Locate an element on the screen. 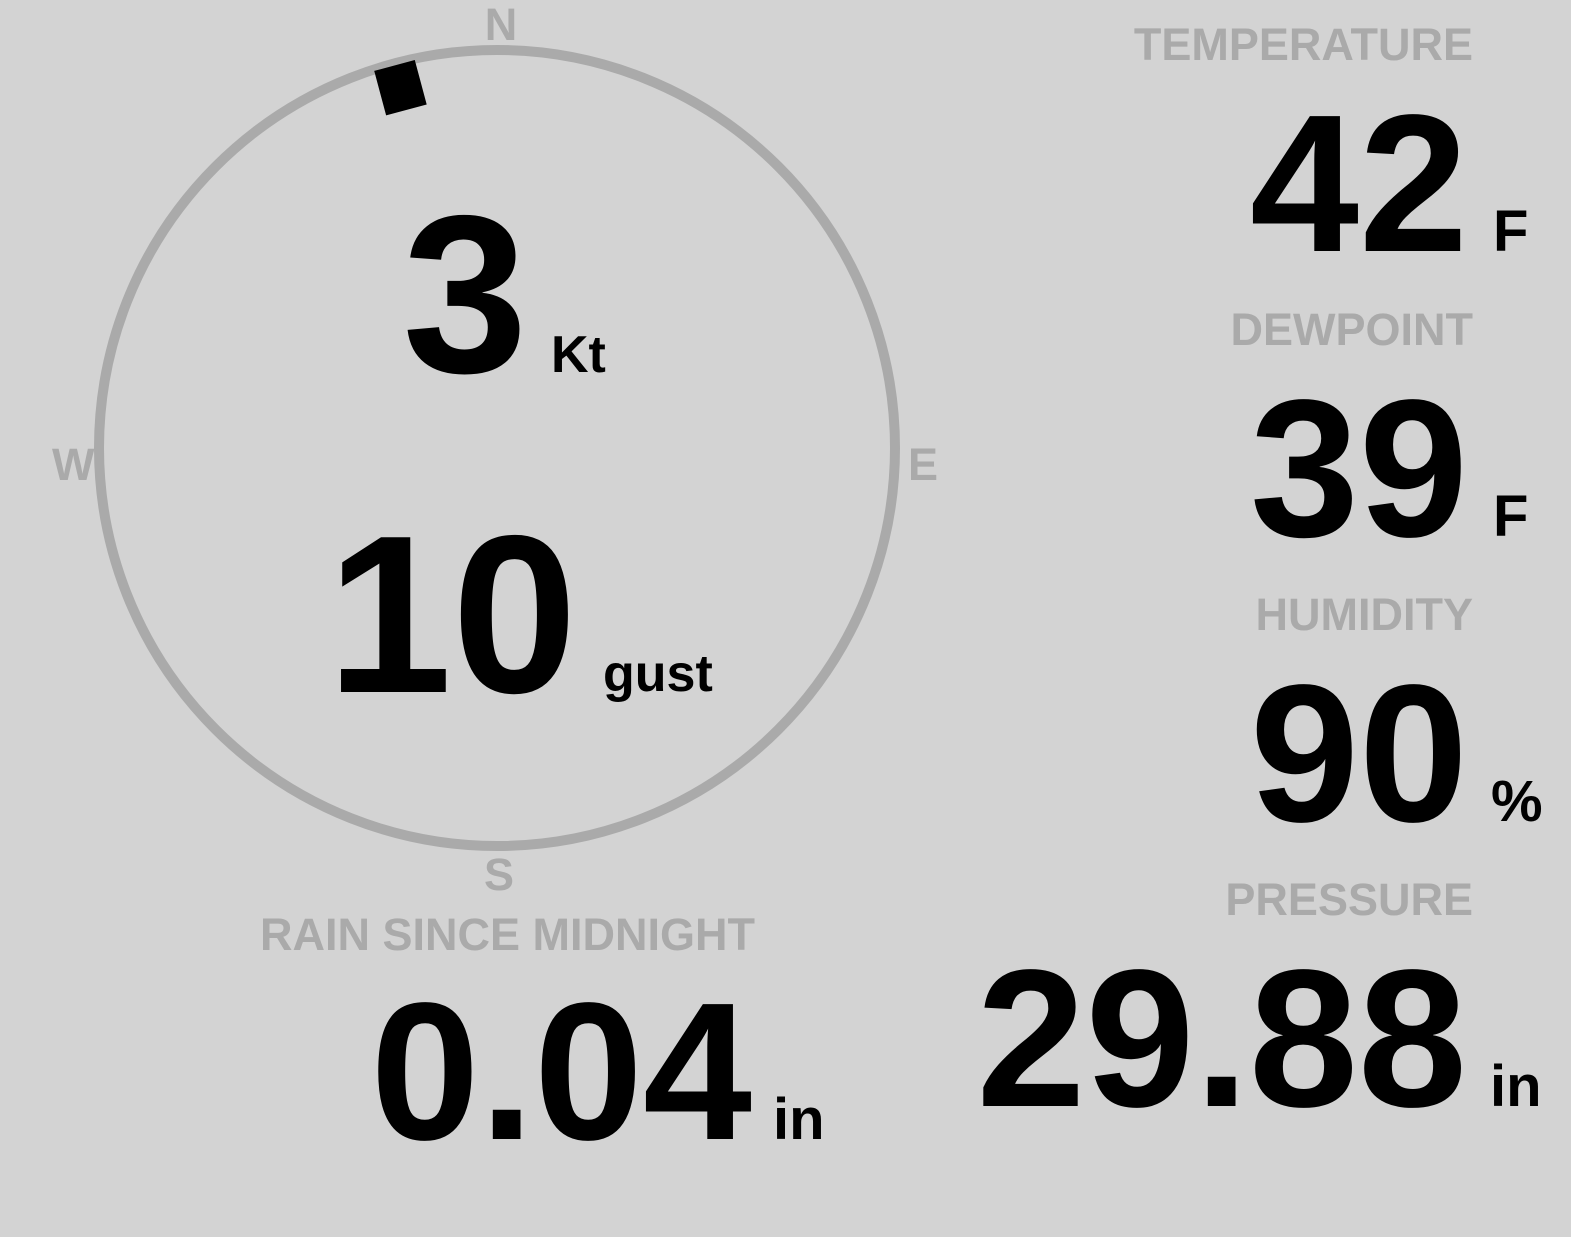 The height and width of the screenshot is (1237, 1571). temperature-label: TEMPERATURE is located at coordinates (1303, 44).